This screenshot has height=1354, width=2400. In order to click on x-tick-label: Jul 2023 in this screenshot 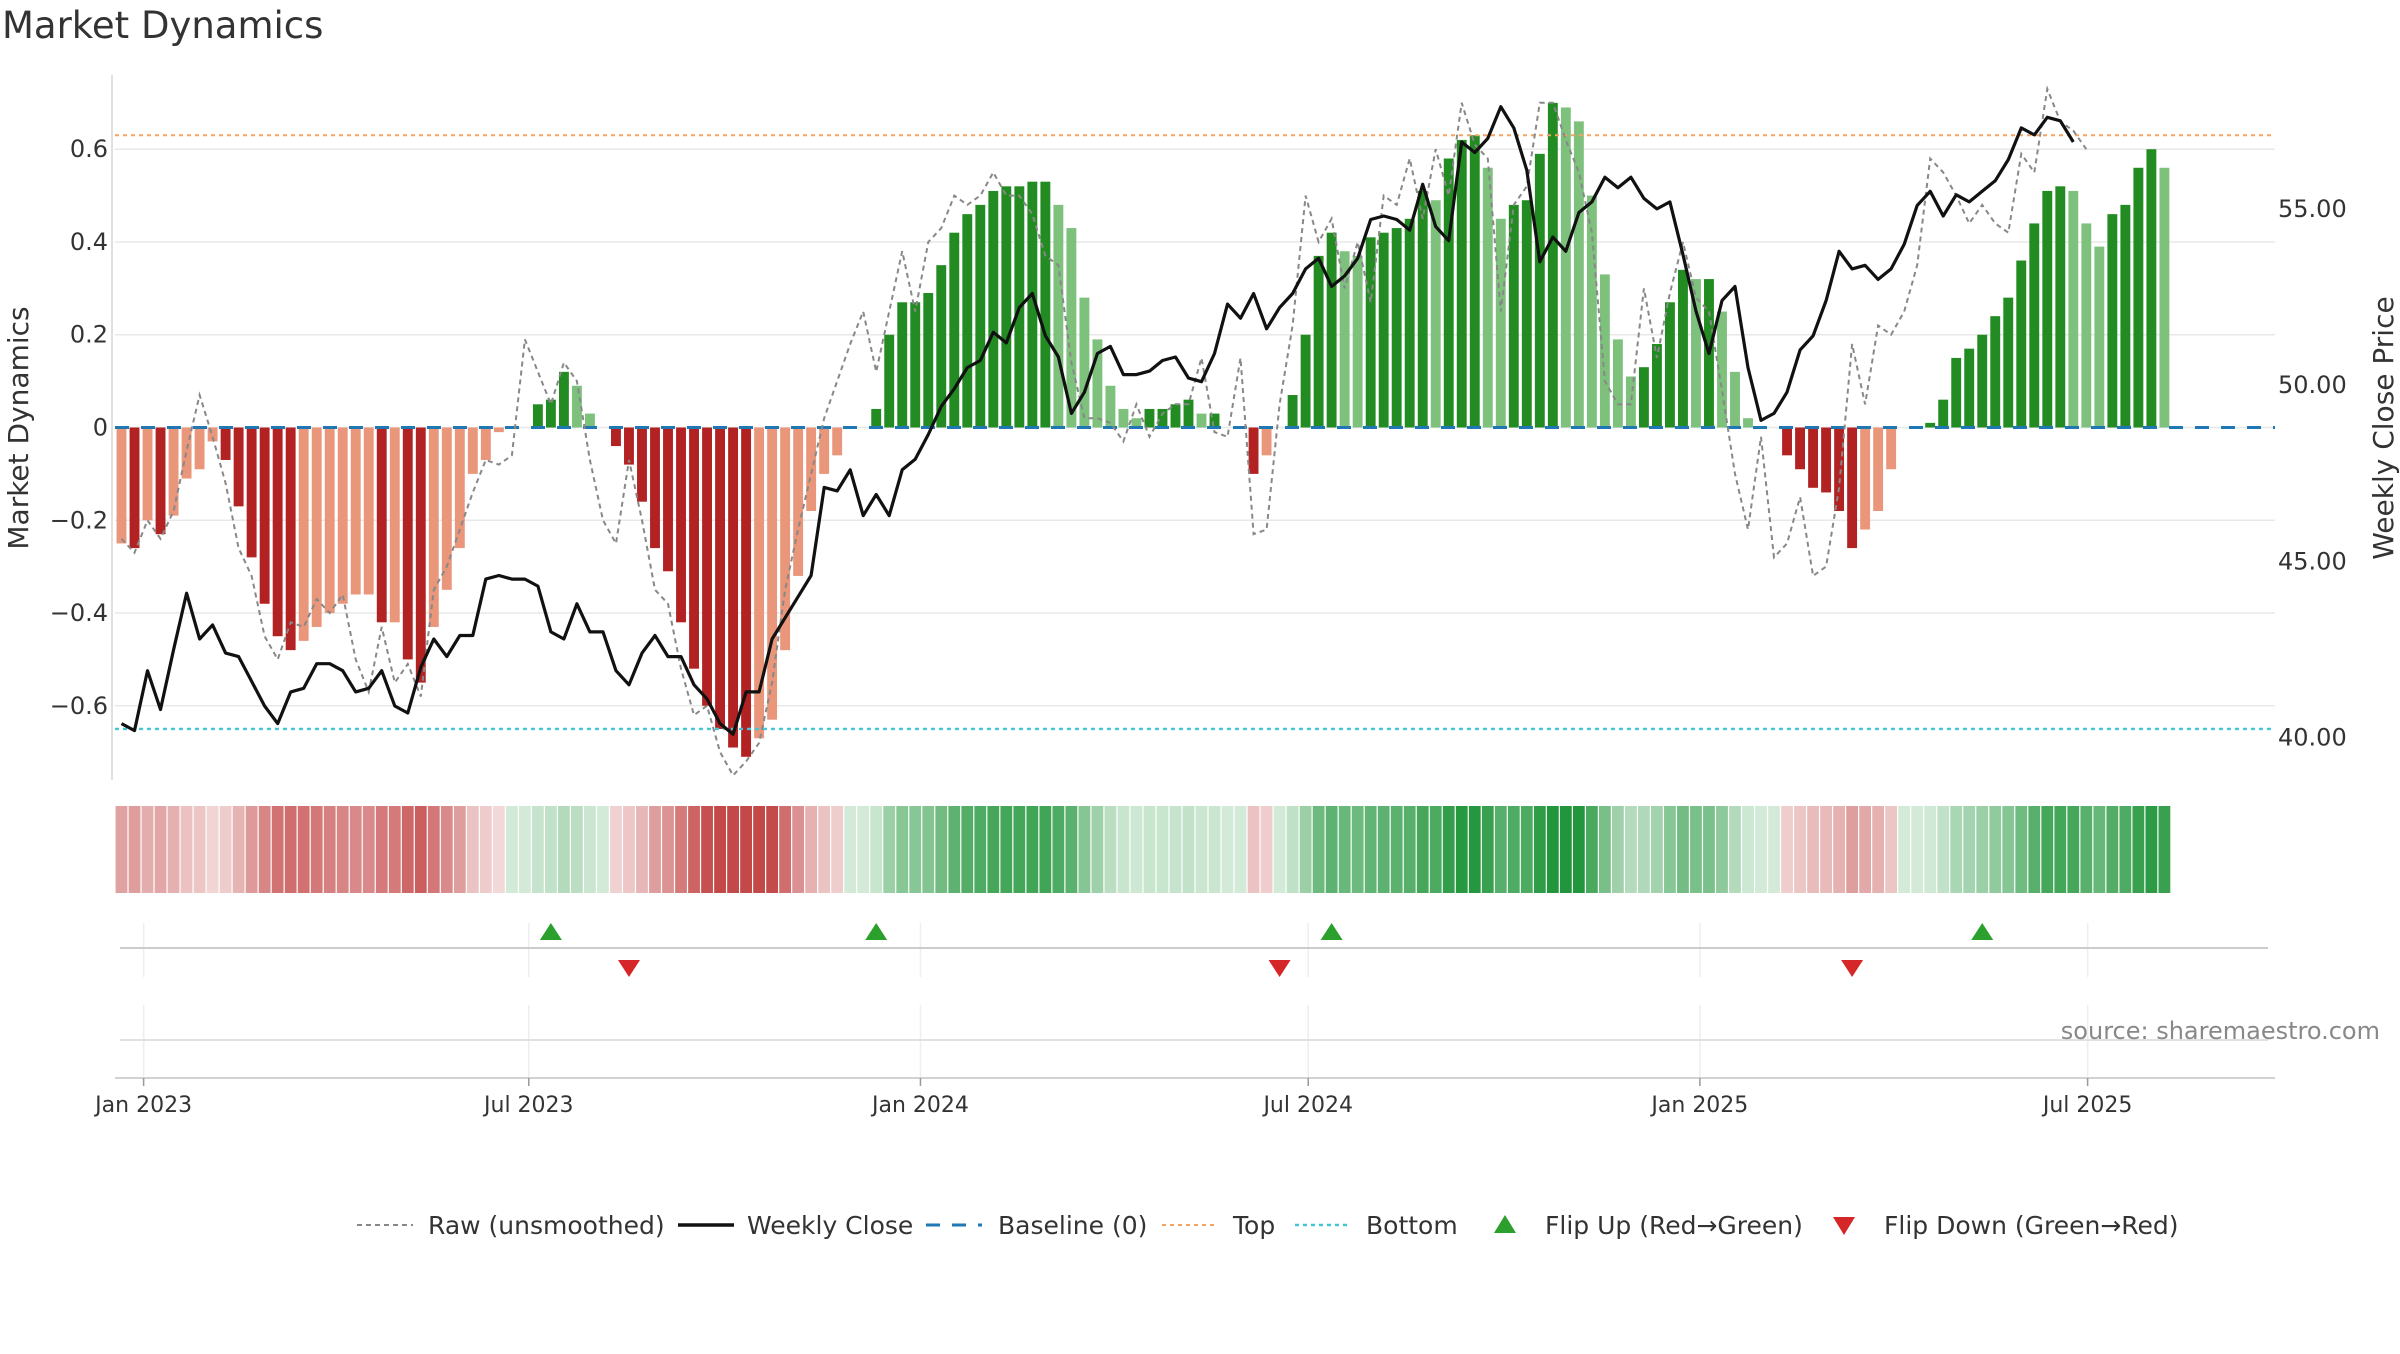, I will do `click(528, 1105)`.